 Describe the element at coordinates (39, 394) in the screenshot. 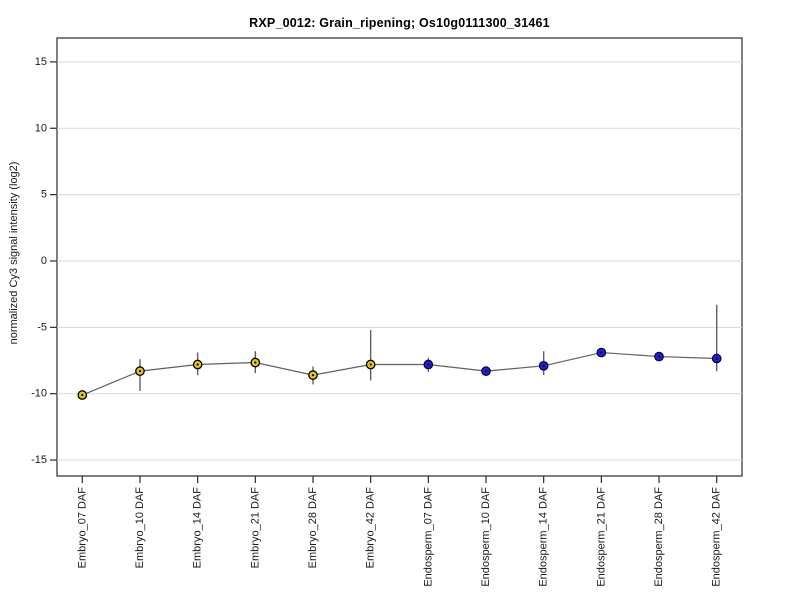

I see `y-tick-label: -10` at that location.